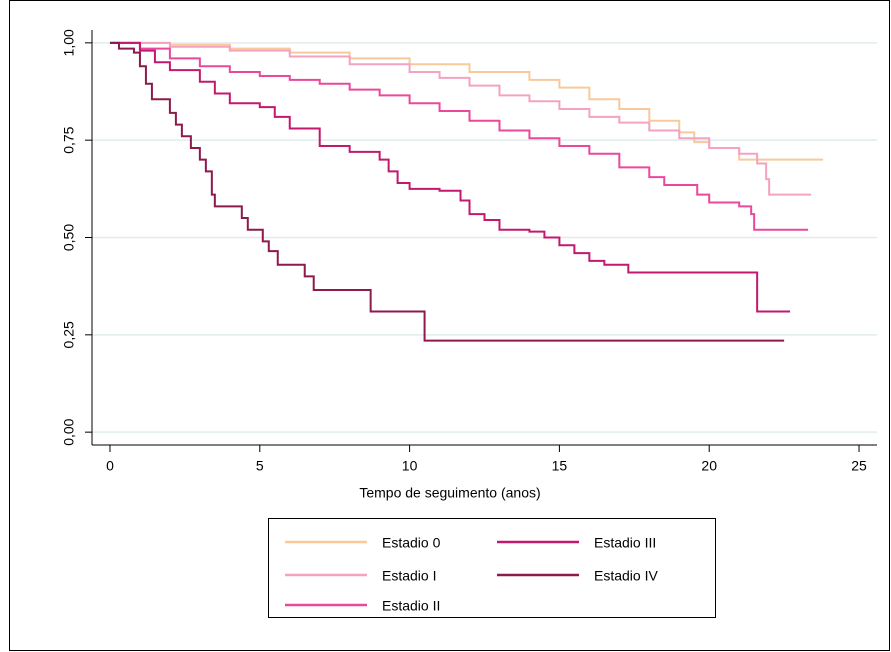 This screenshot has height=652, width=891. I want to click on x-tick-label: 10, so click(410, 466).